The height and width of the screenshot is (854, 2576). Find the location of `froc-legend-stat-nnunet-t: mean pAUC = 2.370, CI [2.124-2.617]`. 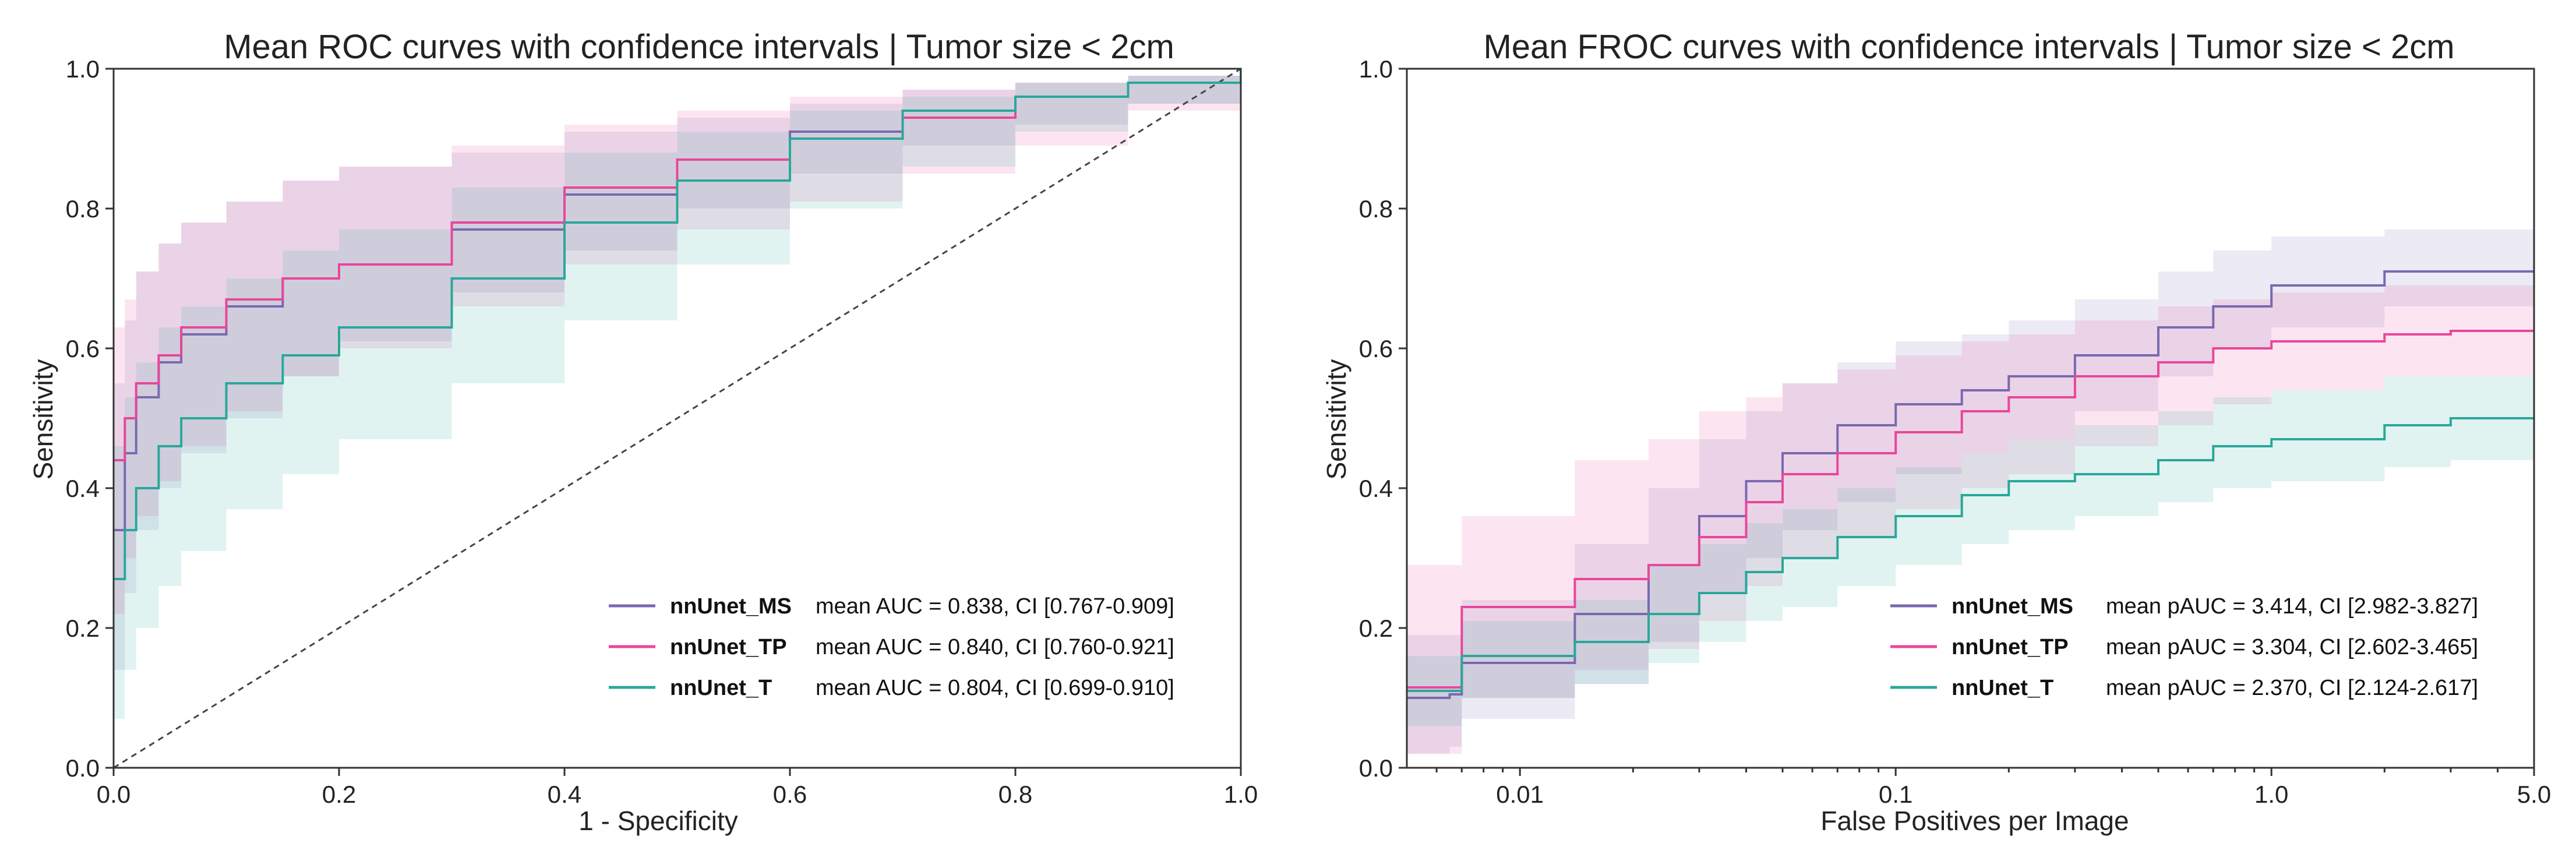

froc-legend-stat-nnunet-t: mean pAUC = 2.370, CI [2.124-2.617] is located at coordinates (2292, 688).